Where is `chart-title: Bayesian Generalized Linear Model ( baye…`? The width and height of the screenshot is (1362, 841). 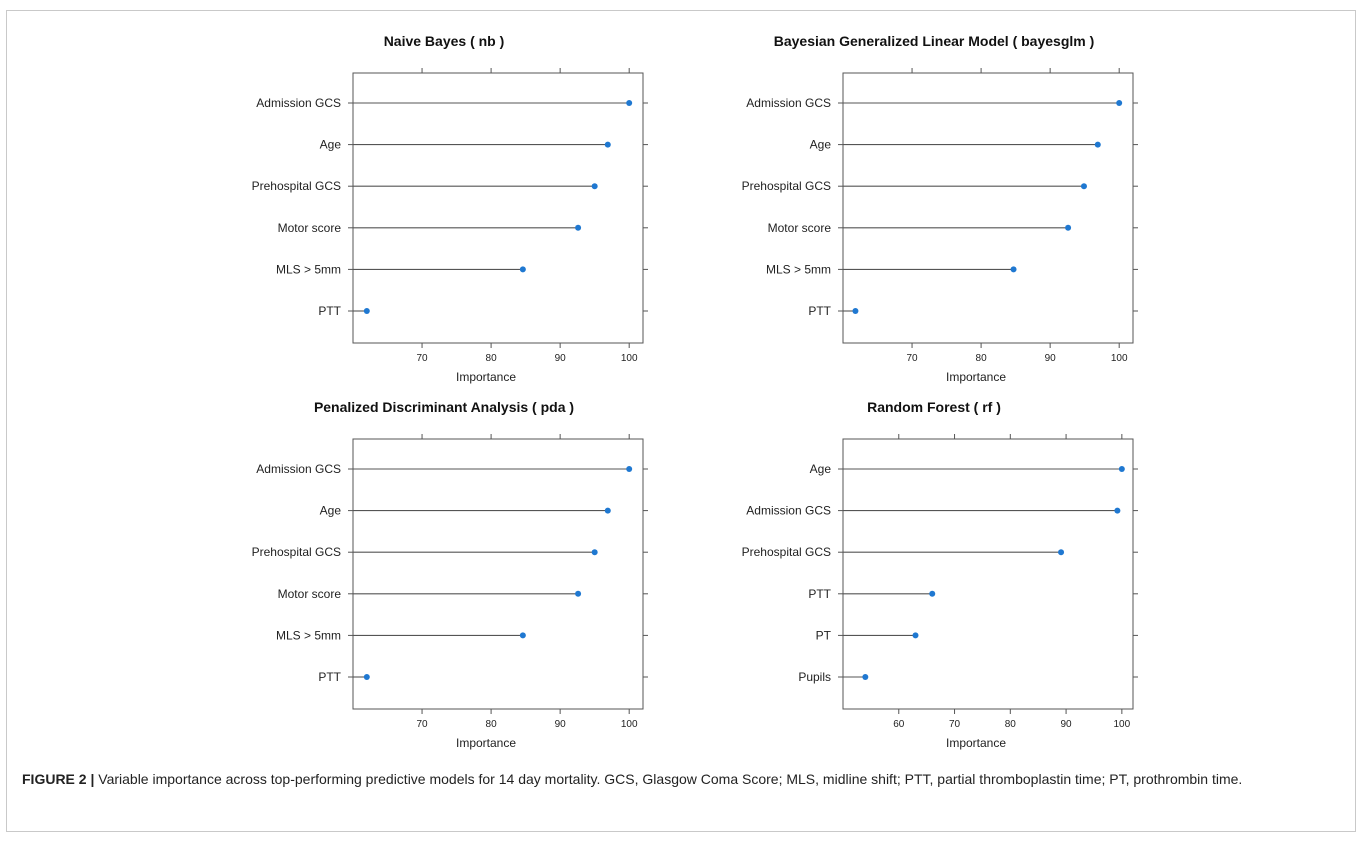
chart-title: Bayesian Generalized Linear Model ( baye… is located at coordinates (934, 41).